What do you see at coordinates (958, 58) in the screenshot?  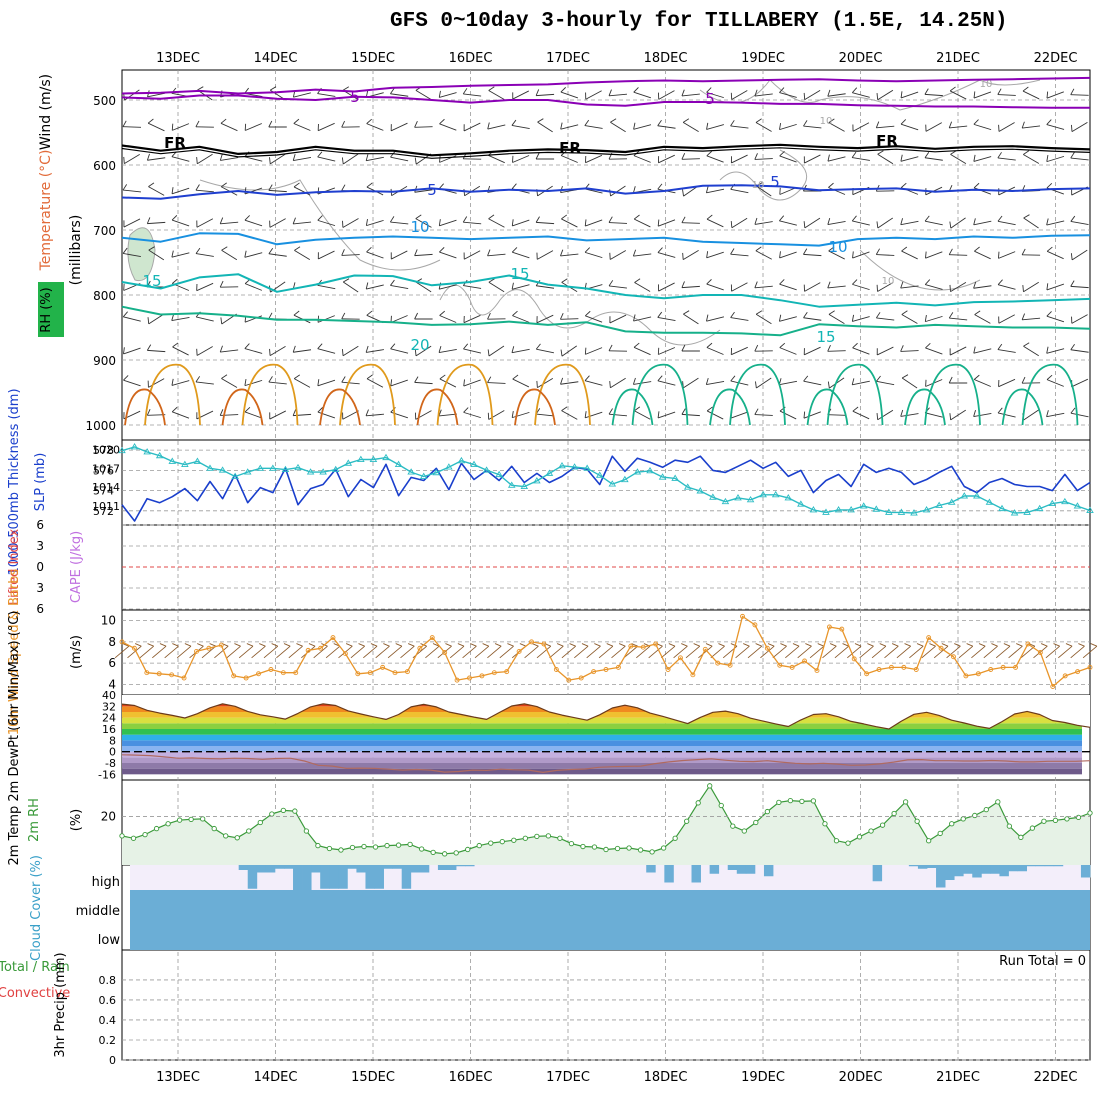 I see `date-label-top: 21DEC` at bounding box center [958, 58].